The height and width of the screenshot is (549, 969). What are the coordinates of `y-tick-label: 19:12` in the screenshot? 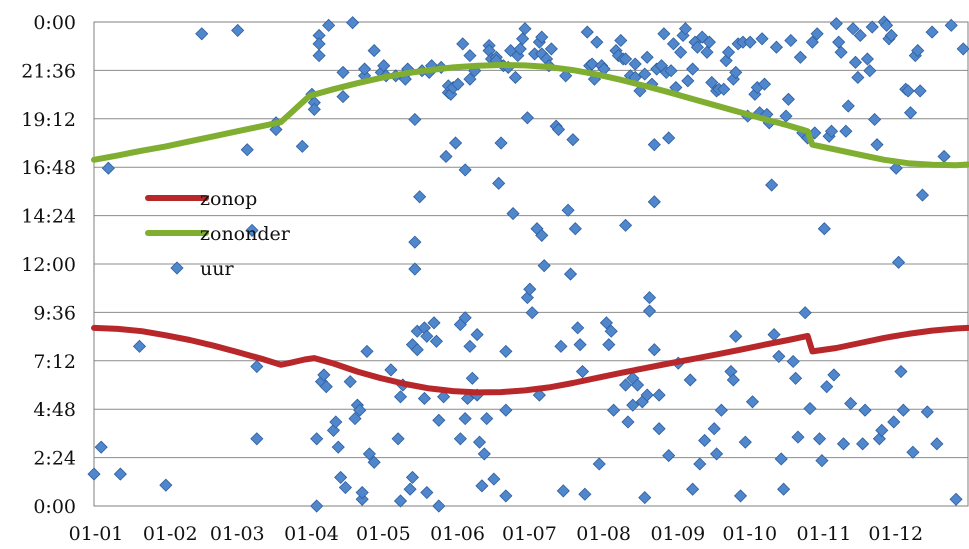 It's located at (48, 120).